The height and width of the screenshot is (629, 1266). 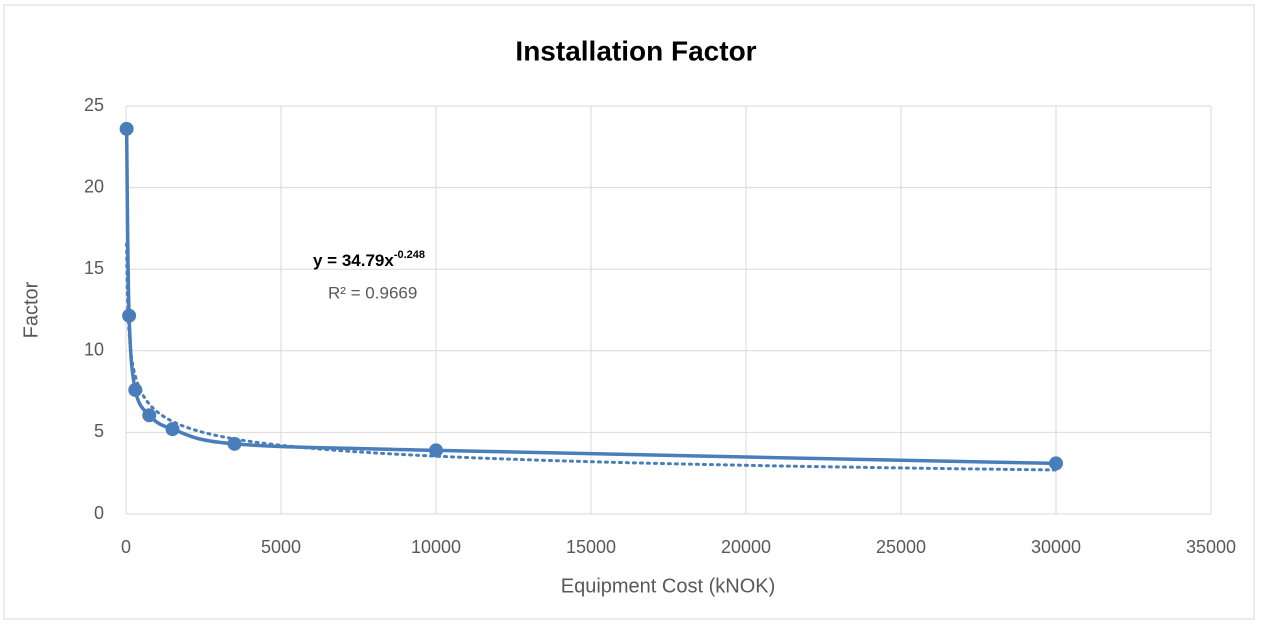 I want to click on y-tick-label: 10, so click(x=94, y=350).